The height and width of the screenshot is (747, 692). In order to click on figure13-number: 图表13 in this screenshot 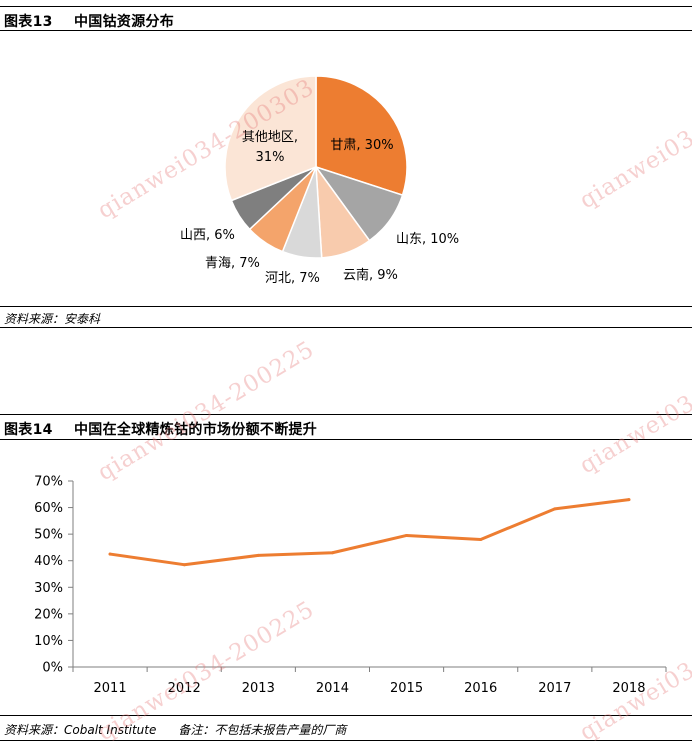, I will do `click(28, 22)`.